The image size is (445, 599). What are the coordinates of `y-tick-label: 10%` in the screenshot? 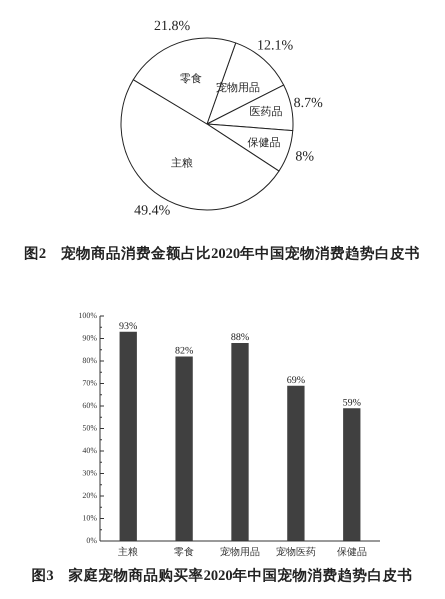 It's located at (90, 517).